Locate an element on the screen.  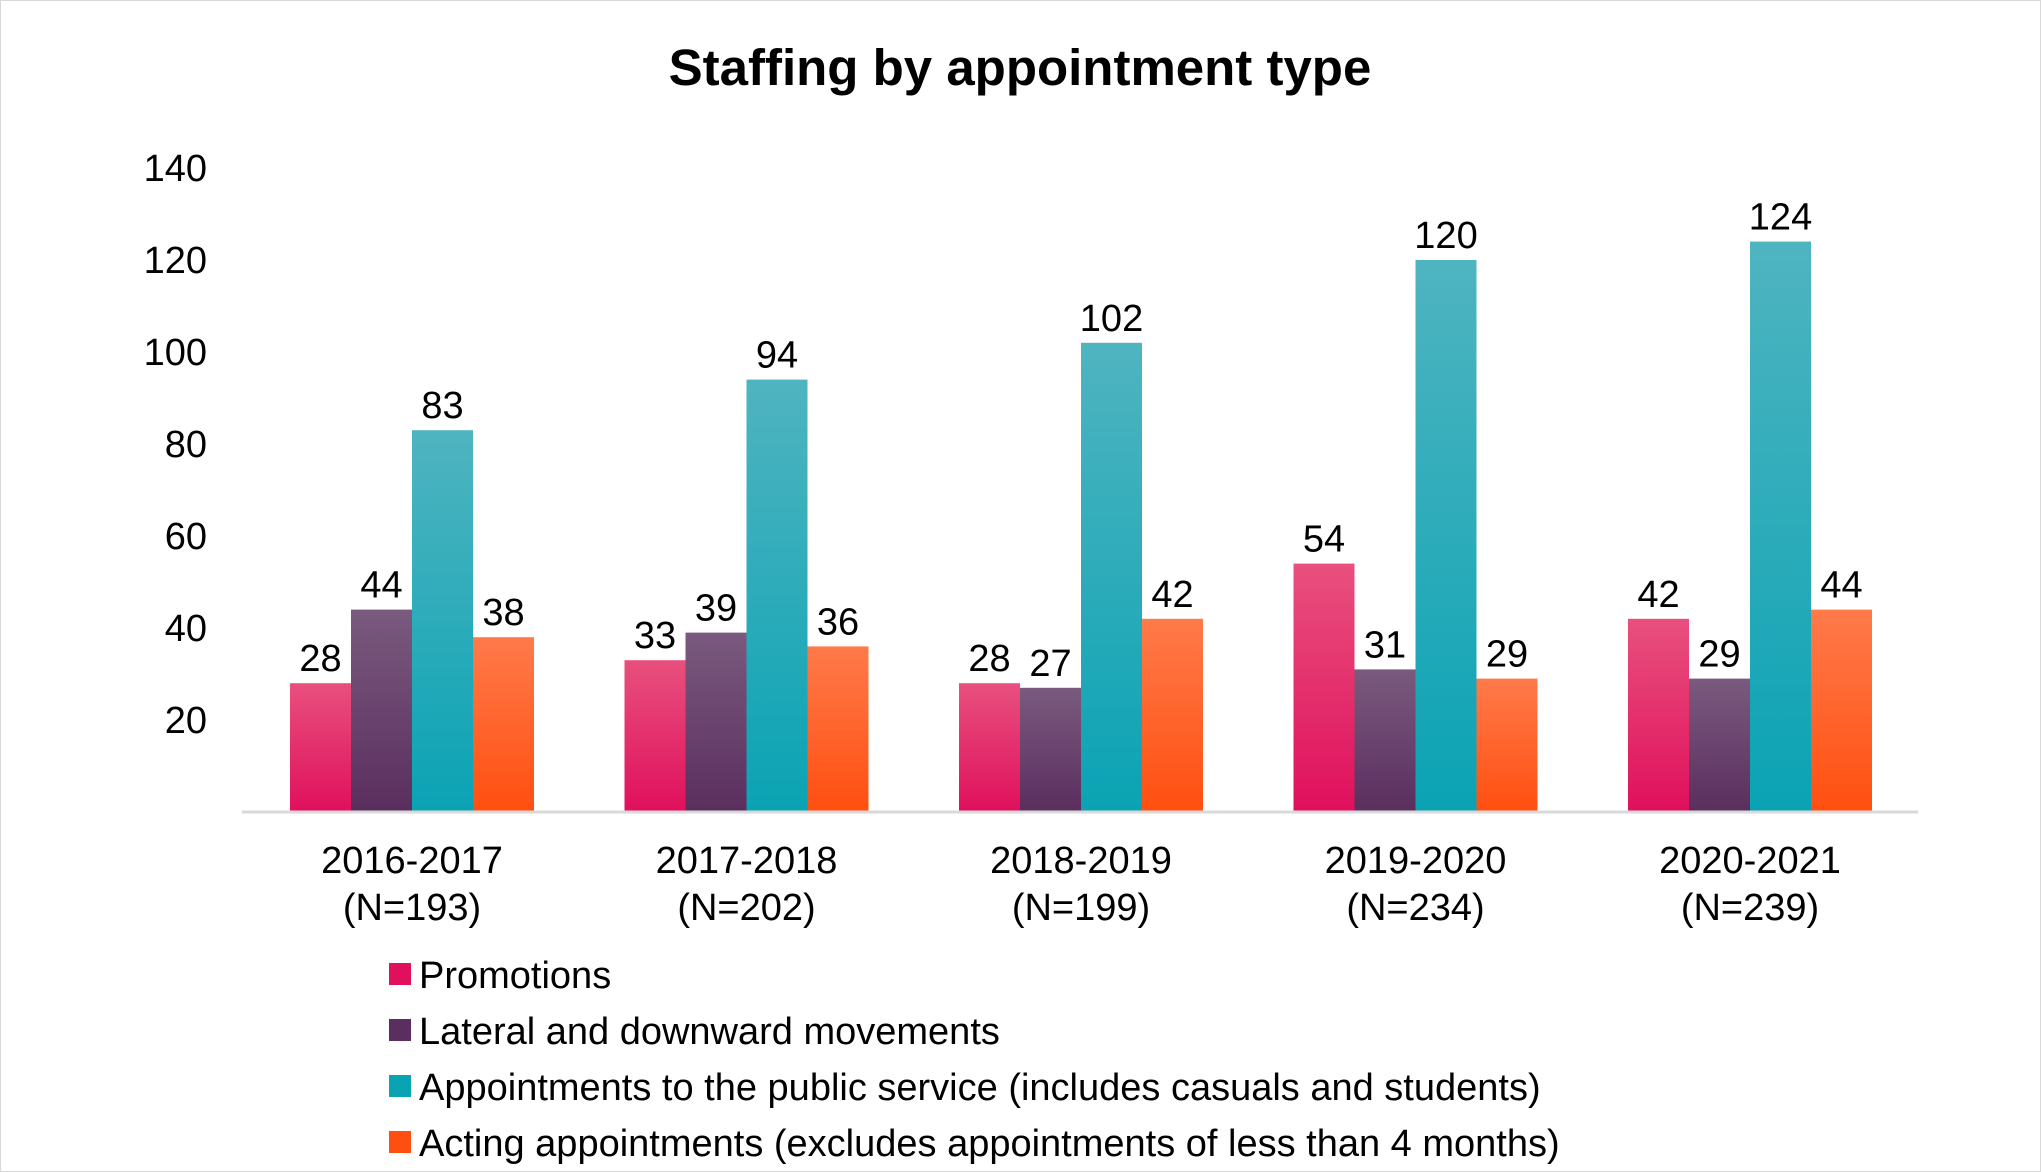
x-tick-label: 2020-2021 (N=239) is located at coordinates (1750, 884).